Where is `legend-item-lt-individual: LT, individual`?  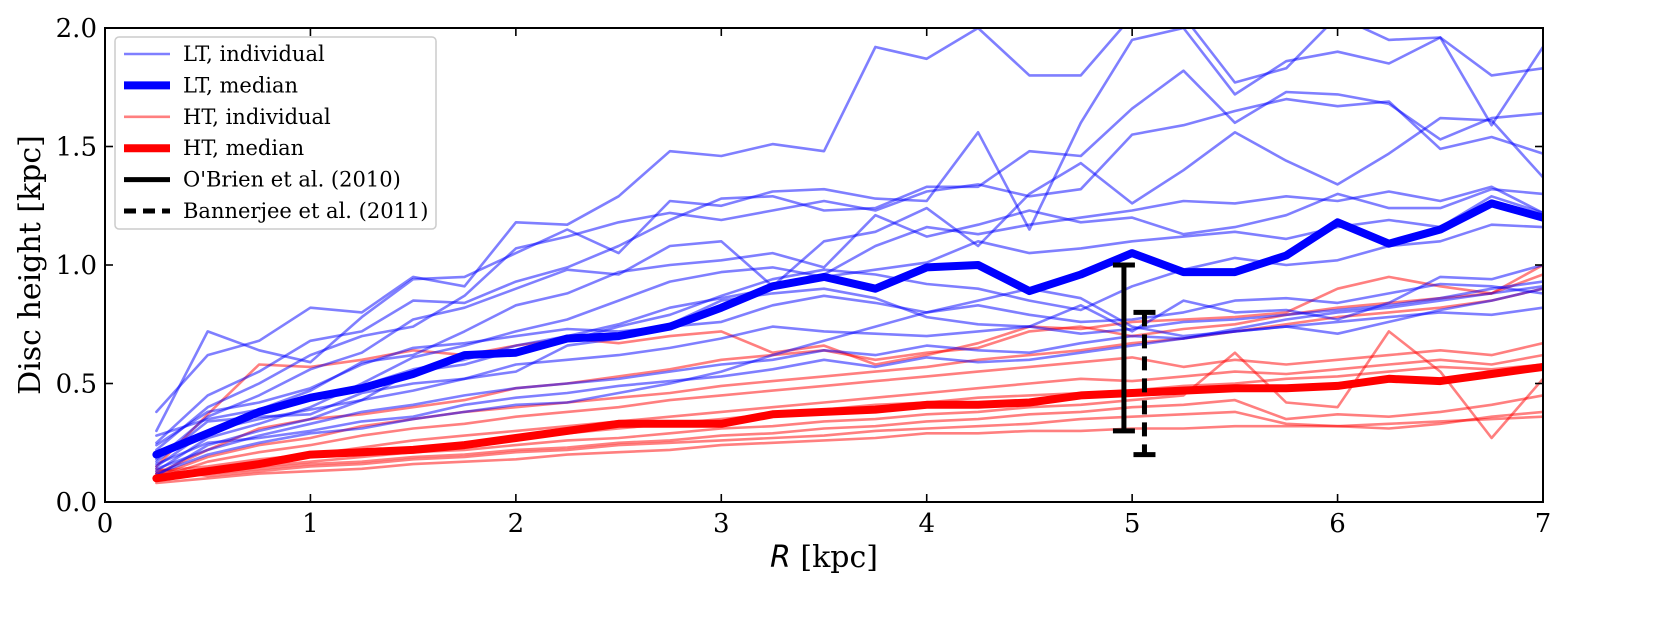
legend-item-lt-individual: LT, individual is located at coordinates (224, 54).